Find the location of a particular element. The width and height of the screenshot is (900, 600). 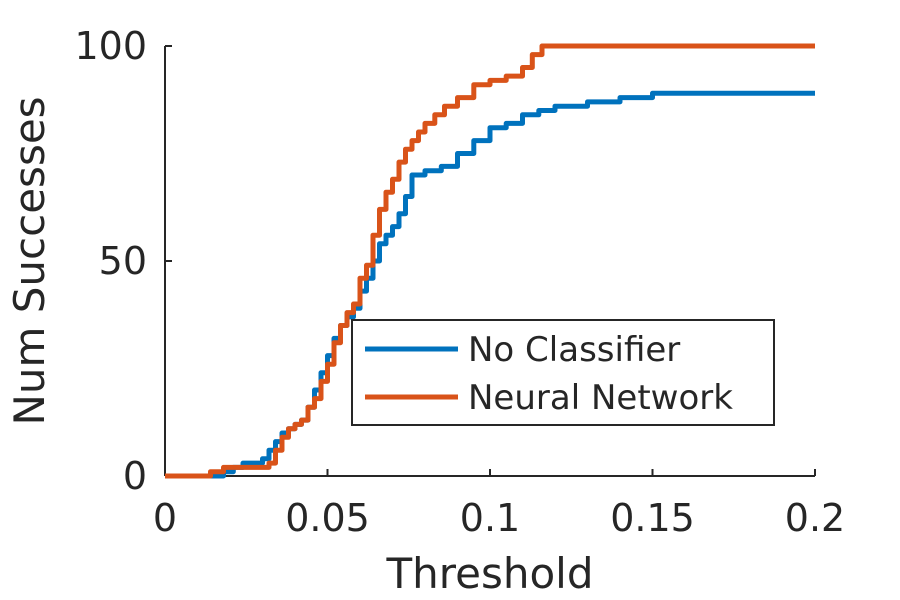

x-tick-label: 0.05 is located at coordinates (327, 518).